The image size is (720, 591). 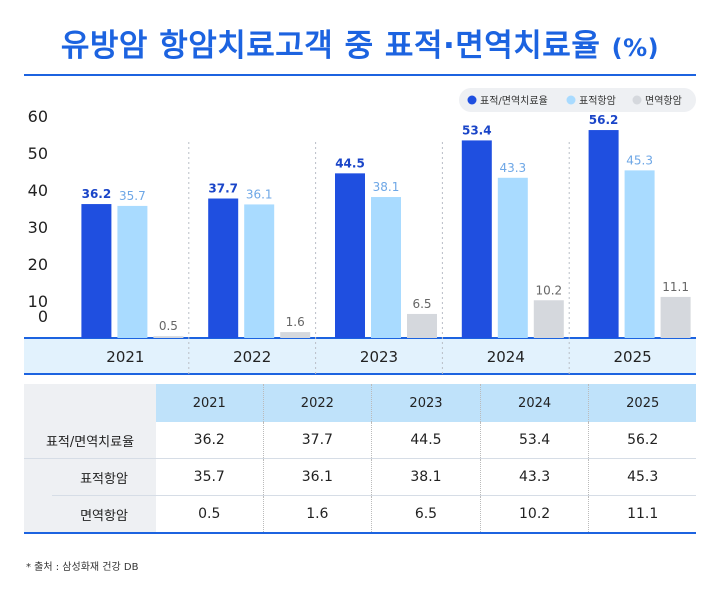 I want to click on table-cell: 0.5, so click(x=210, y=514).